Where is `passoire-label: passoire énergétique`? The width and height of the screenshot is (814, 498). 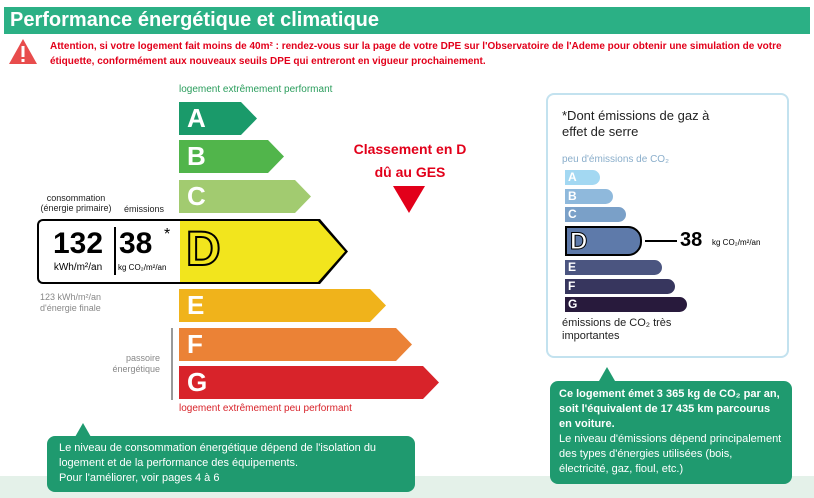 passoire-label: passoire énergétique is located at coordinates (136, 363).